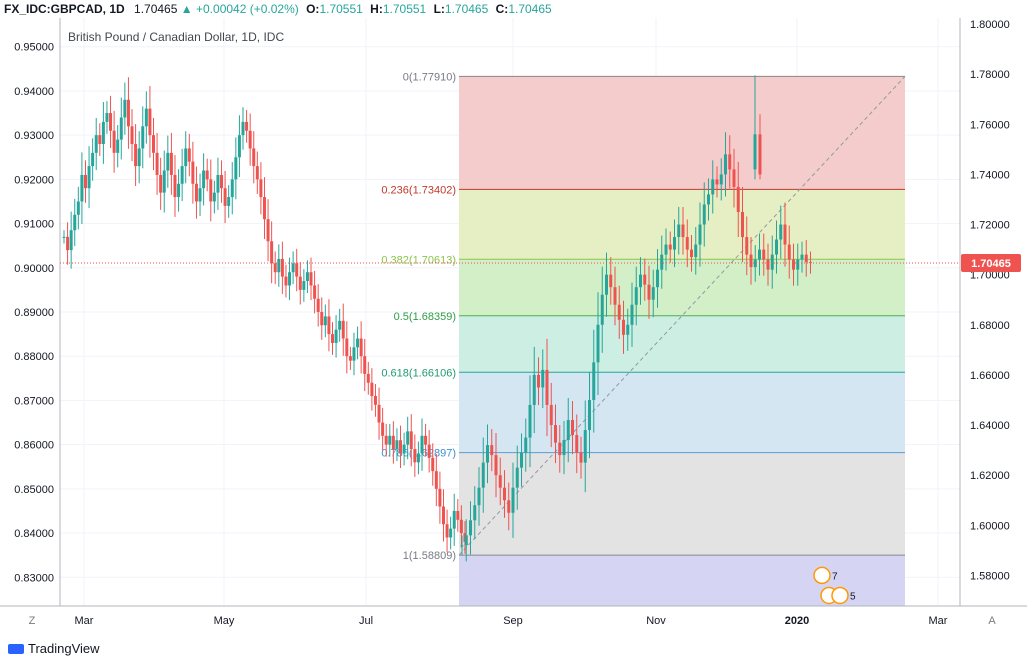  I want to click on right-tick-label: 1.68000, so click(990, 326).